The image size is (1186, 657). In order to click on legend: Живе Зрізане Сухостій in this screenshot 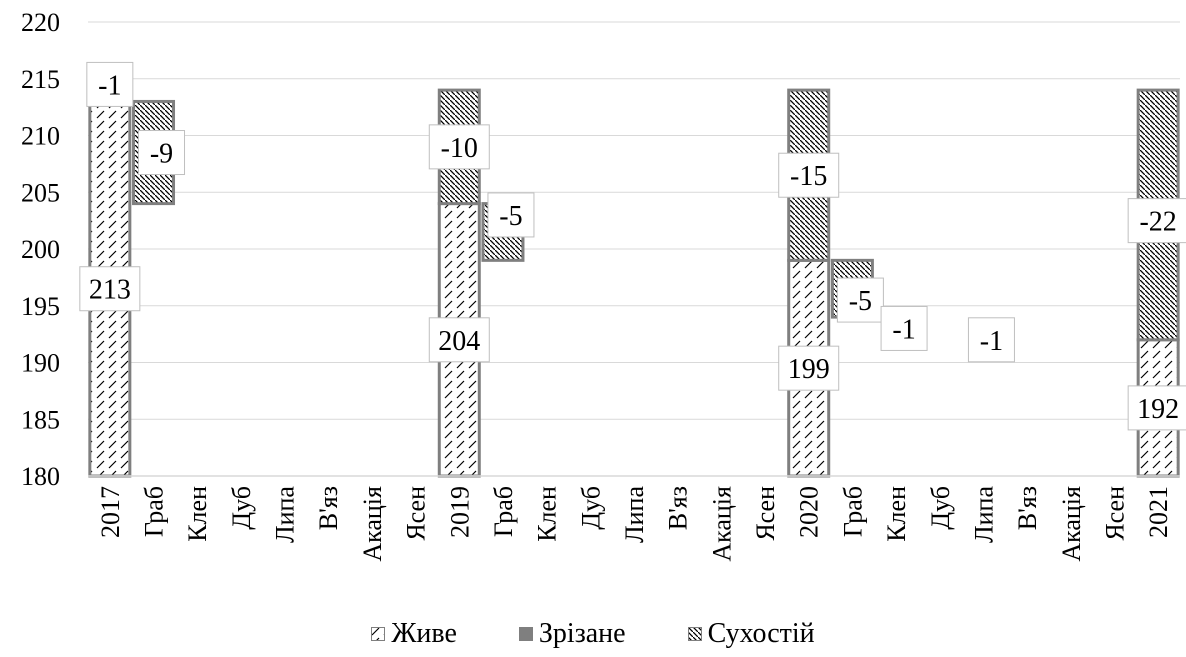, I will do `click(593, 634)`.